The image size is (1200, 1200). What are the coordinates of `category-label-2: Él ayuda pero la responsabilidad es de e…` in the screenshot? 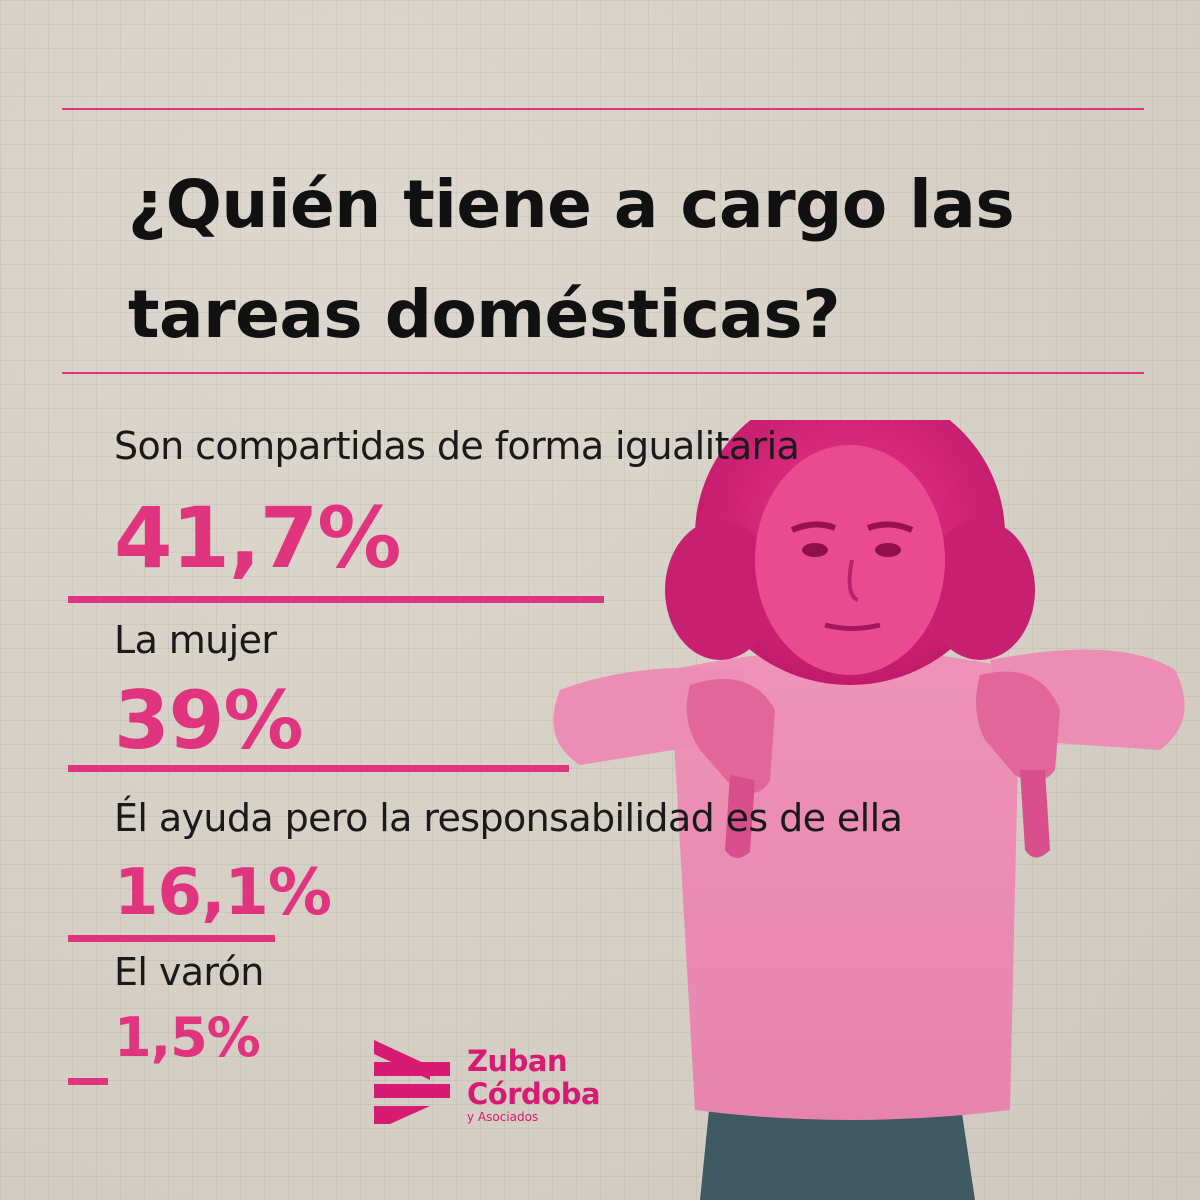 It's located at (508, 818).